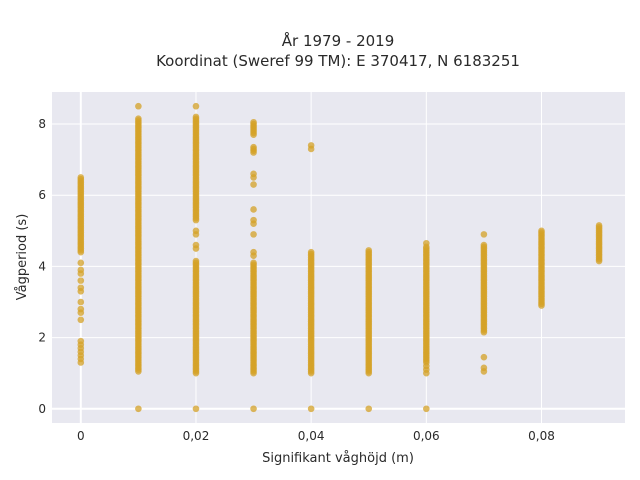 This screenshot has height=480, width=640. I want to click on x-tick-label: 0, so click(81, 436).